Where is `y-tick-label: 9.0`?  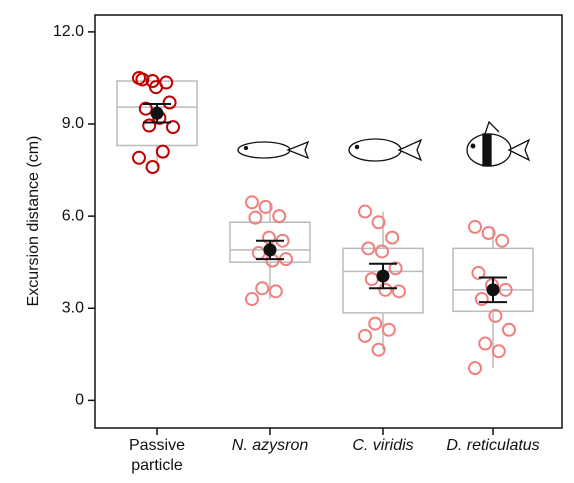 y-tick-label: 9.0 is located at coordinates (73, 123).